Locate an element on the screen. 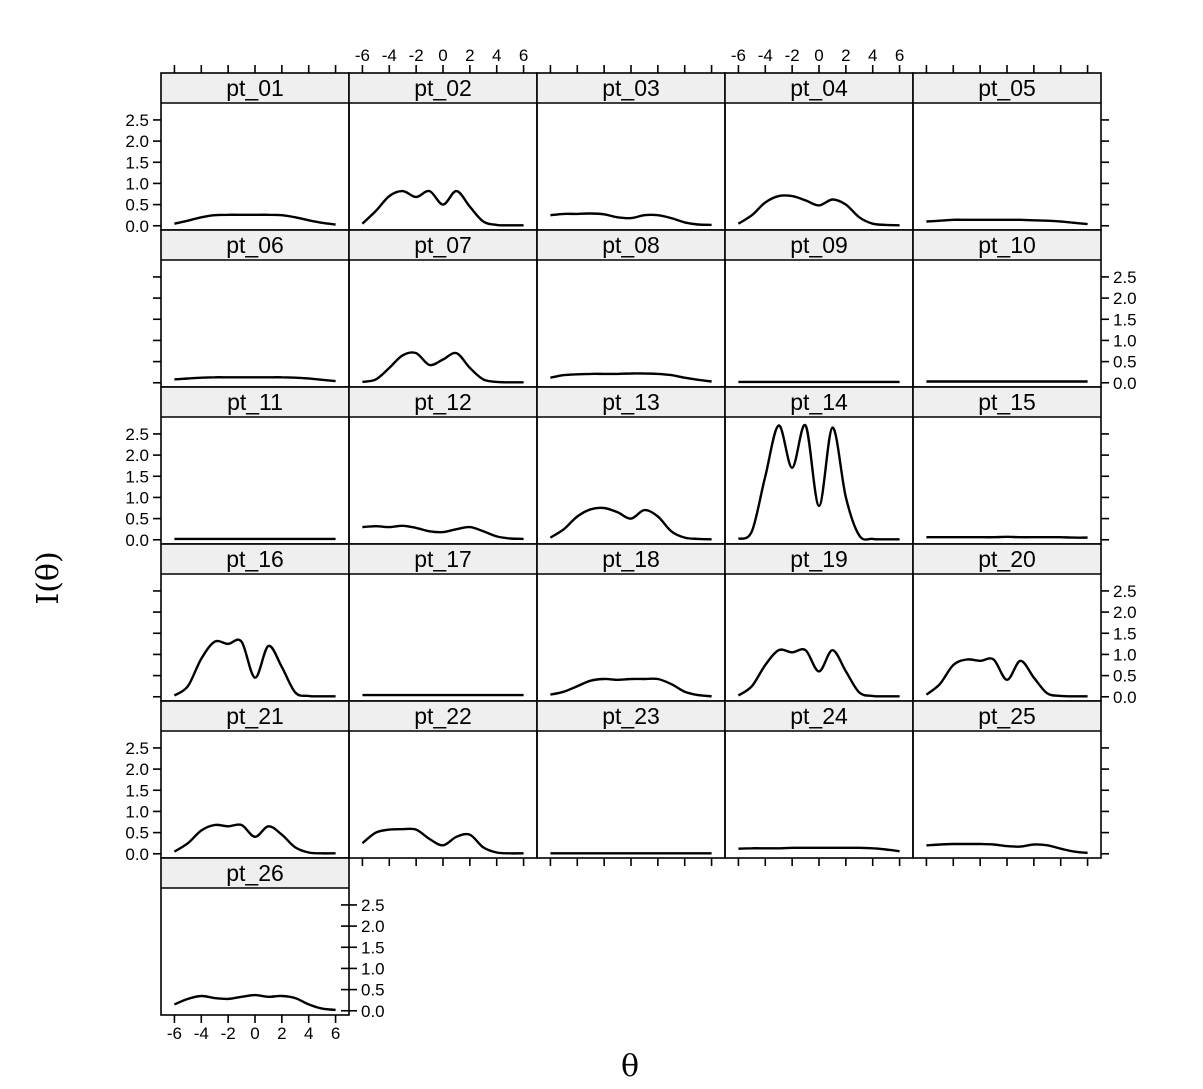  panel-pt_23: pt_23 is located at coordinates (631, 779).